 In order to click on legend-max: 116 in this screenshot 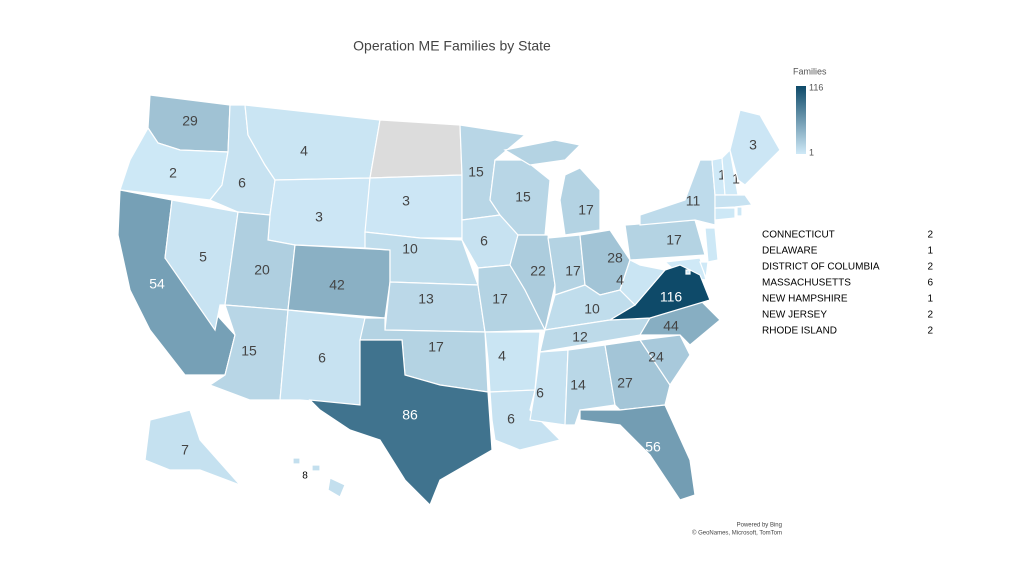, I will do `click(816, 87)`.